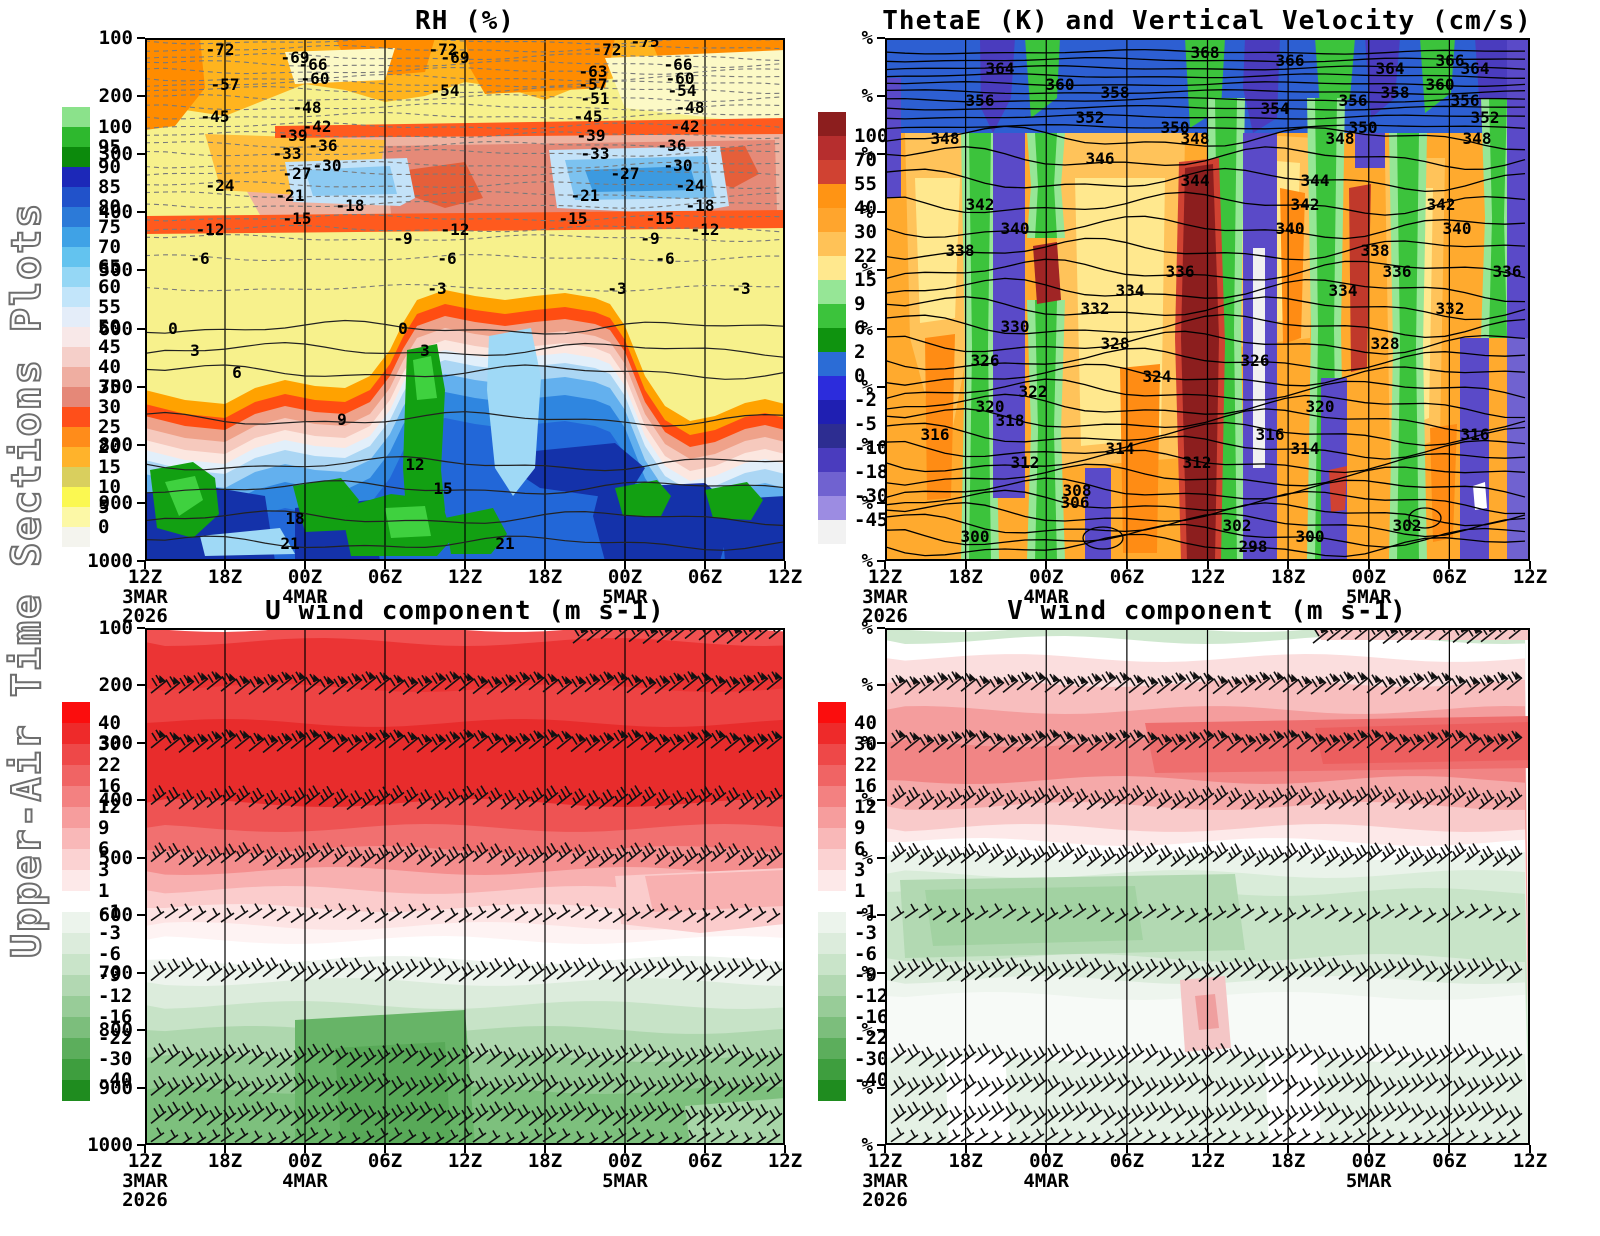 Image resolution: width=1600 pixels, height=1236 pixels. I want to click on colorbar-tick-label: 100, so click(871, 136).